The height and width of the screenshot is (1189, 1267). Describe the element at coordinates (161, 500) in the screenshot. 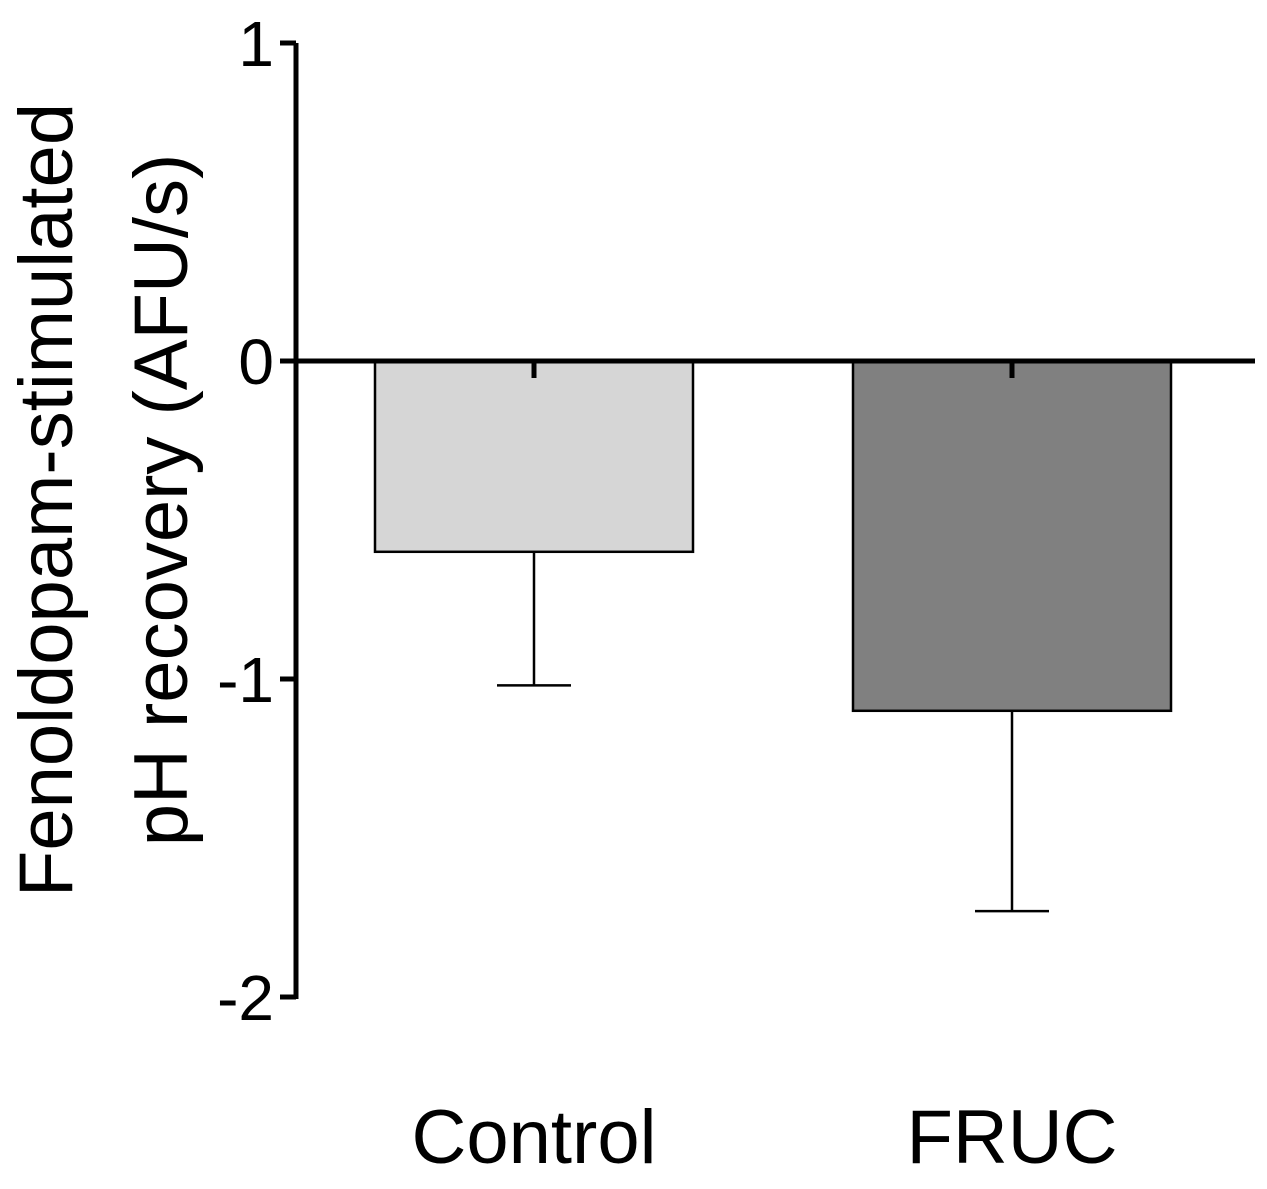

I see `y-axis-title-line-2: pH recovery (AFU/s)` at that location.